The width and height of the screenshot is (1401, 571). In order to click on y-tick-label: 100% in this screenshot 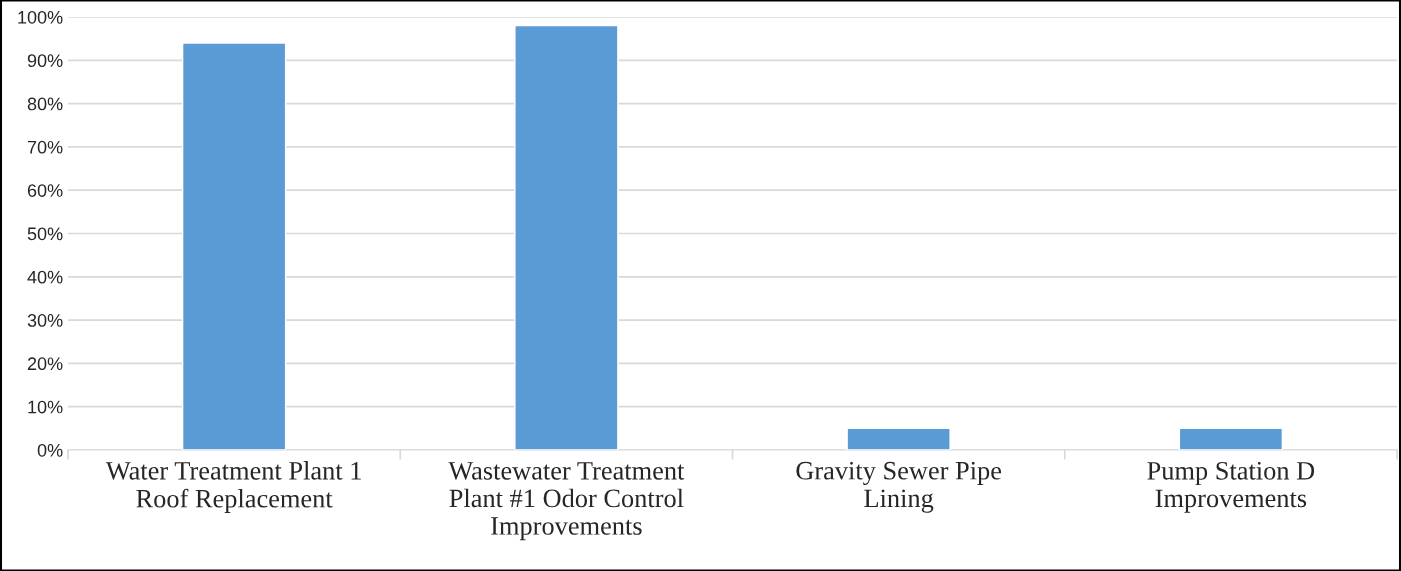, I will do `click(40, 17)`.